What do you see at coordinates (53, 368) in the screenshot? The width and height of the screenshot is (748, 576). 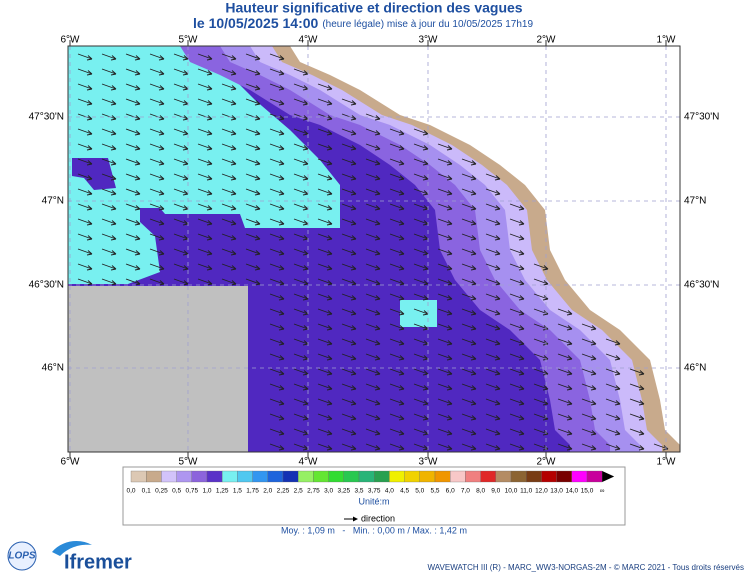 I see `lat-label: 46°N` at bounding box center [53, 368].